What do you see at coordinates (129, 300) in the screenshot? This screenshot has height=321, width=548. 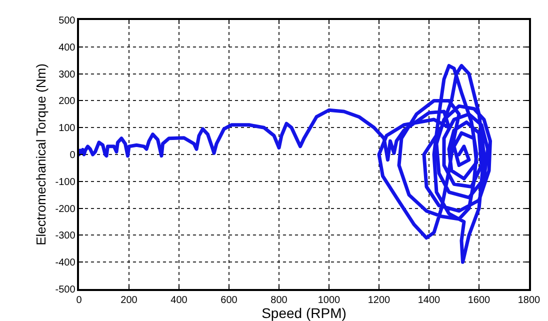 I see `x-tick-label: 200` at bounding box center [129, 300].